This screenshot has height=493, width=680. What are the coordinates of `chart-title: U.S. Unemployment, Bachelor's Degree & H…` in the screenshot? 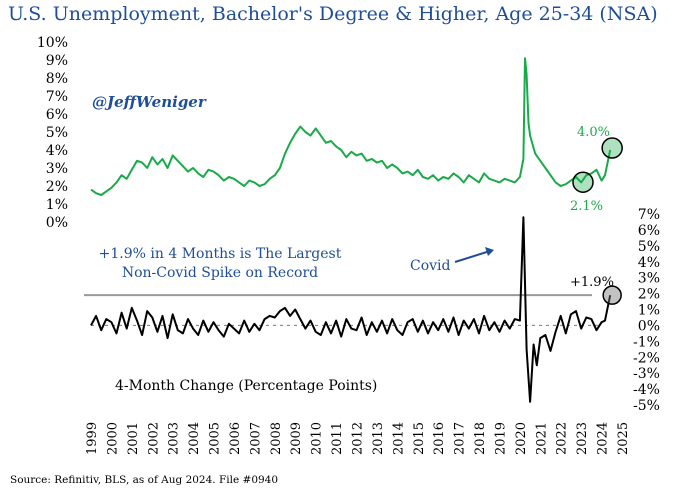 It's located at (333, 14).